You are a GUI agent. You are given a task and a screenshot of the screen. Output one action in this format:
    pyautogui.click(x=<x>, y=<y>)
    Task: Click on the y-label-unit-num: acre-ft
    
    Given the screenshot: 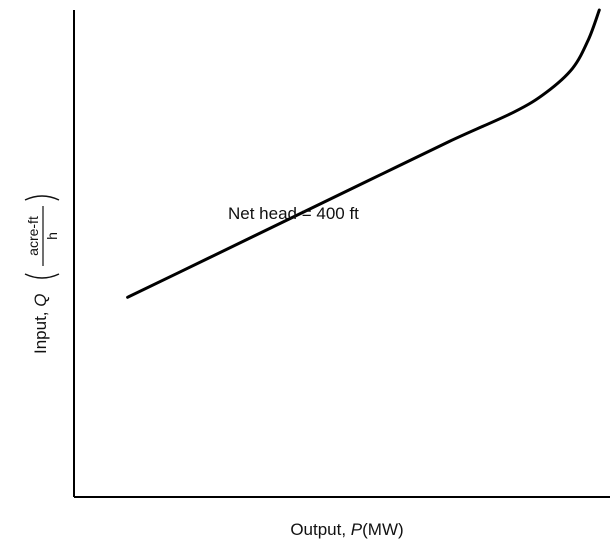 What is the action you would take?
    pyautogui.click(x=33, y=236)
    